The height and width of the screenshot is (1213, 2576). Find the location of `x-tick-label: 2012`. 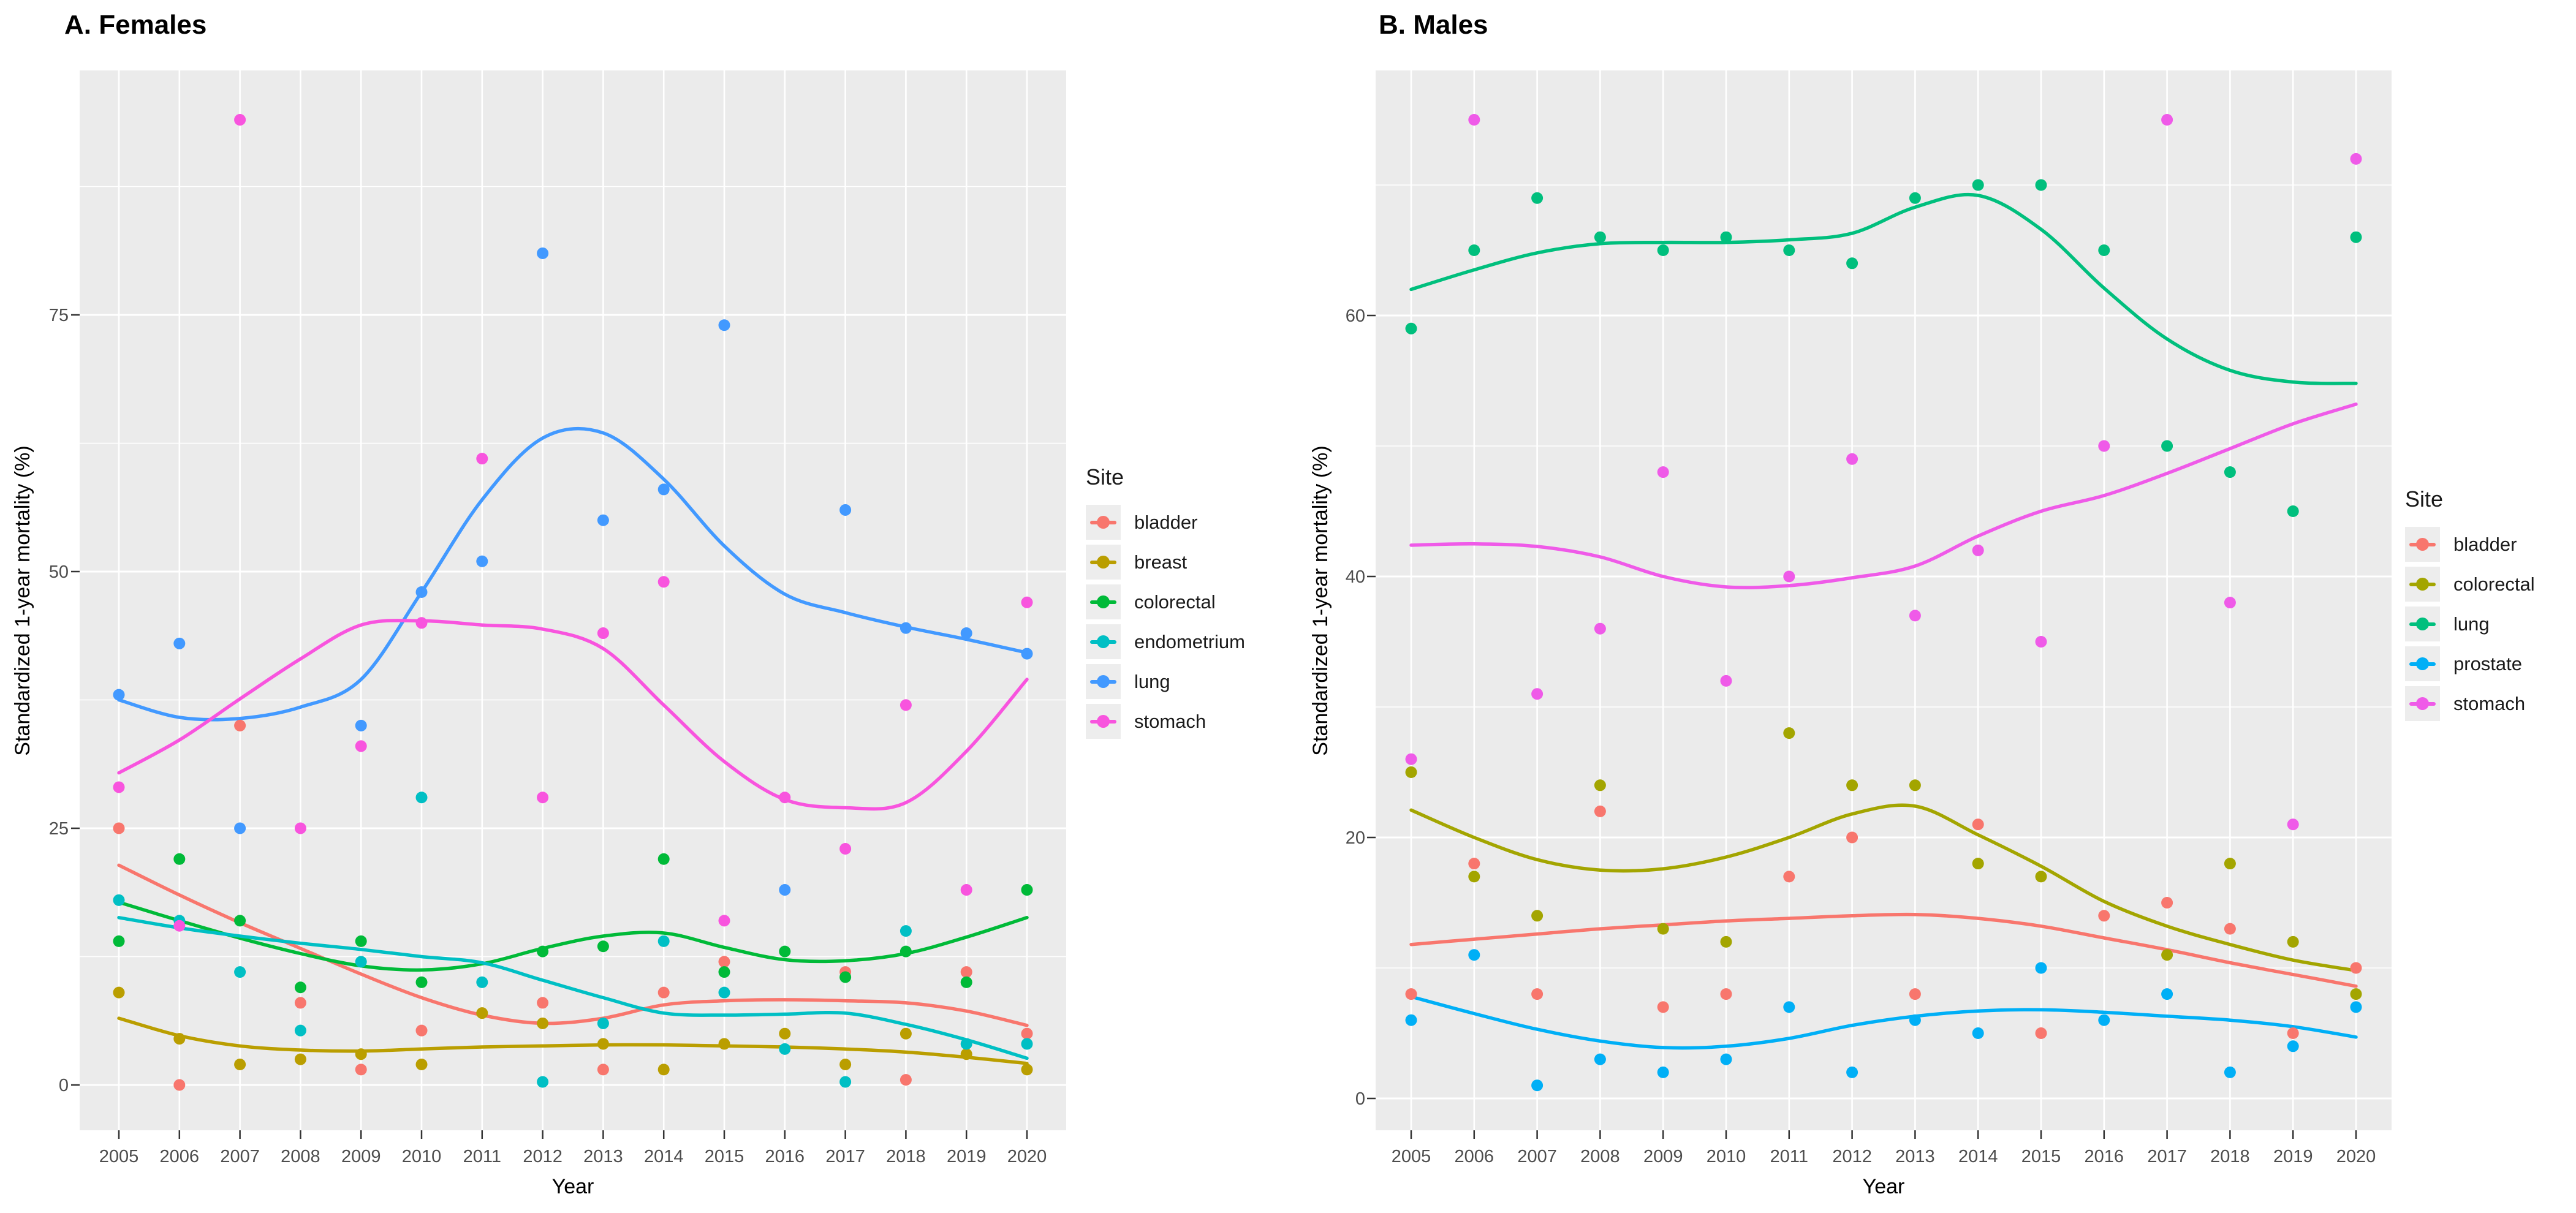

x-tick-label: 2012 is located at coordinates (543, 1156).